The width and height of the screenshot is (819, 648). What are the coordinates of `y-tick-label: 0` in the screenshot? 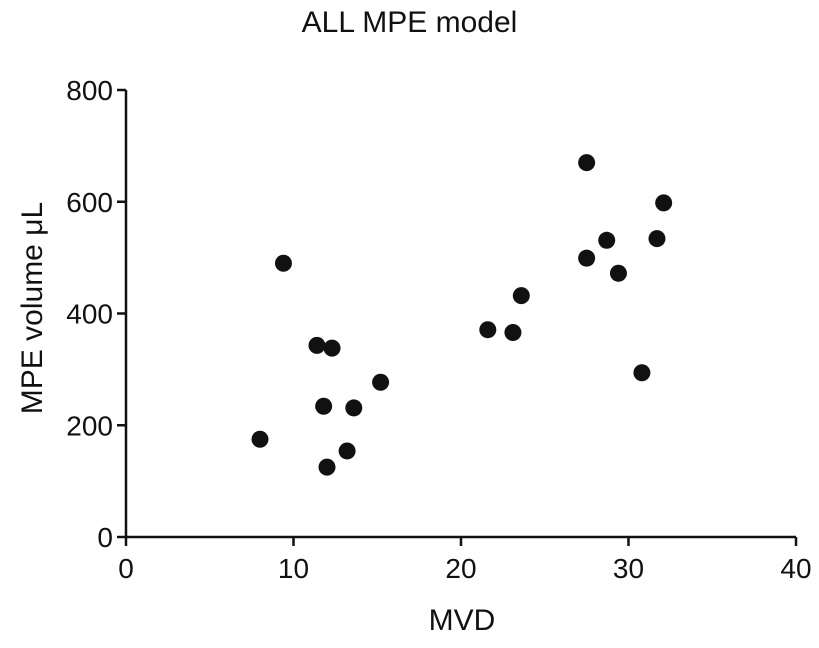 It's located at (105, 537).